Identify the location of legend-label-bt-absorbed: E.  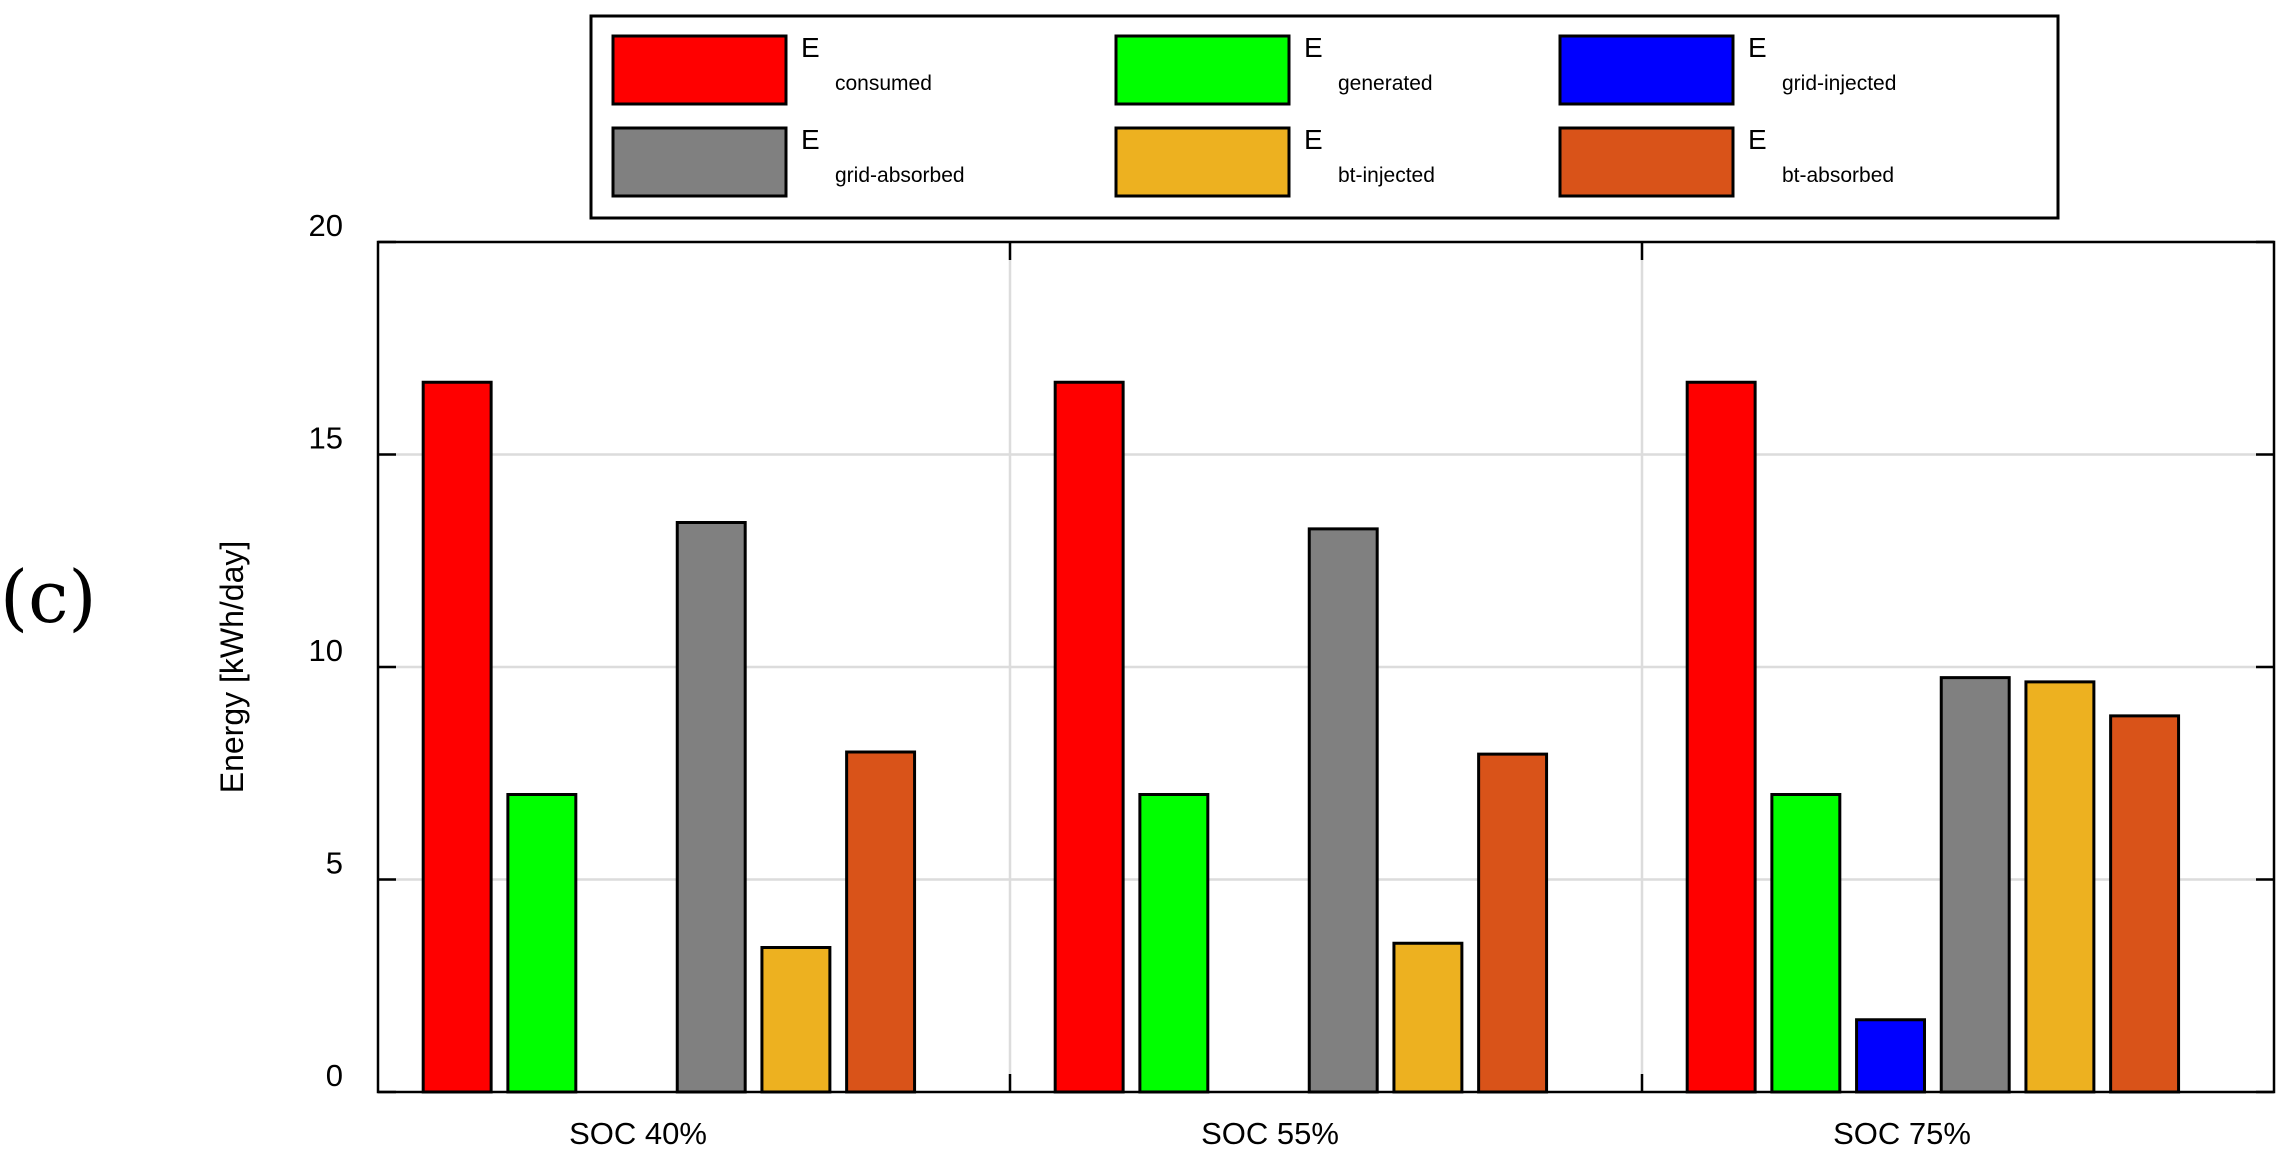
(1757, 139).